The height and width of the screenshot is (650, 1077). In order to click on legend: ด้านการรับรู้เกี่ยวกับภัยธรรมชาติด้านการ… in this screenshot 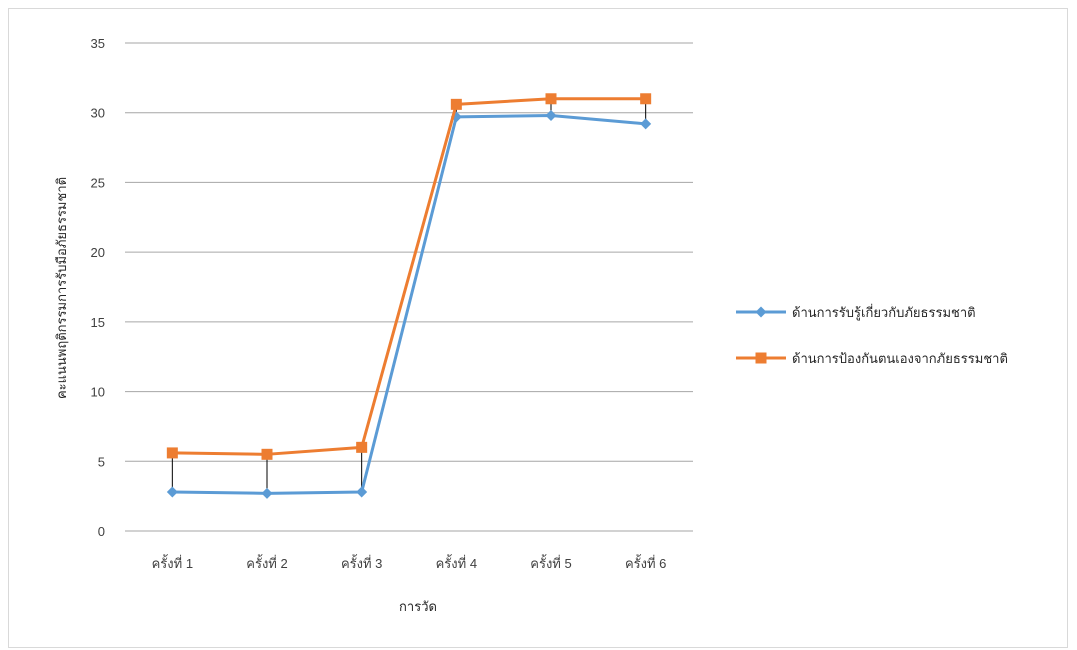, I will do `click(872, 335)`.